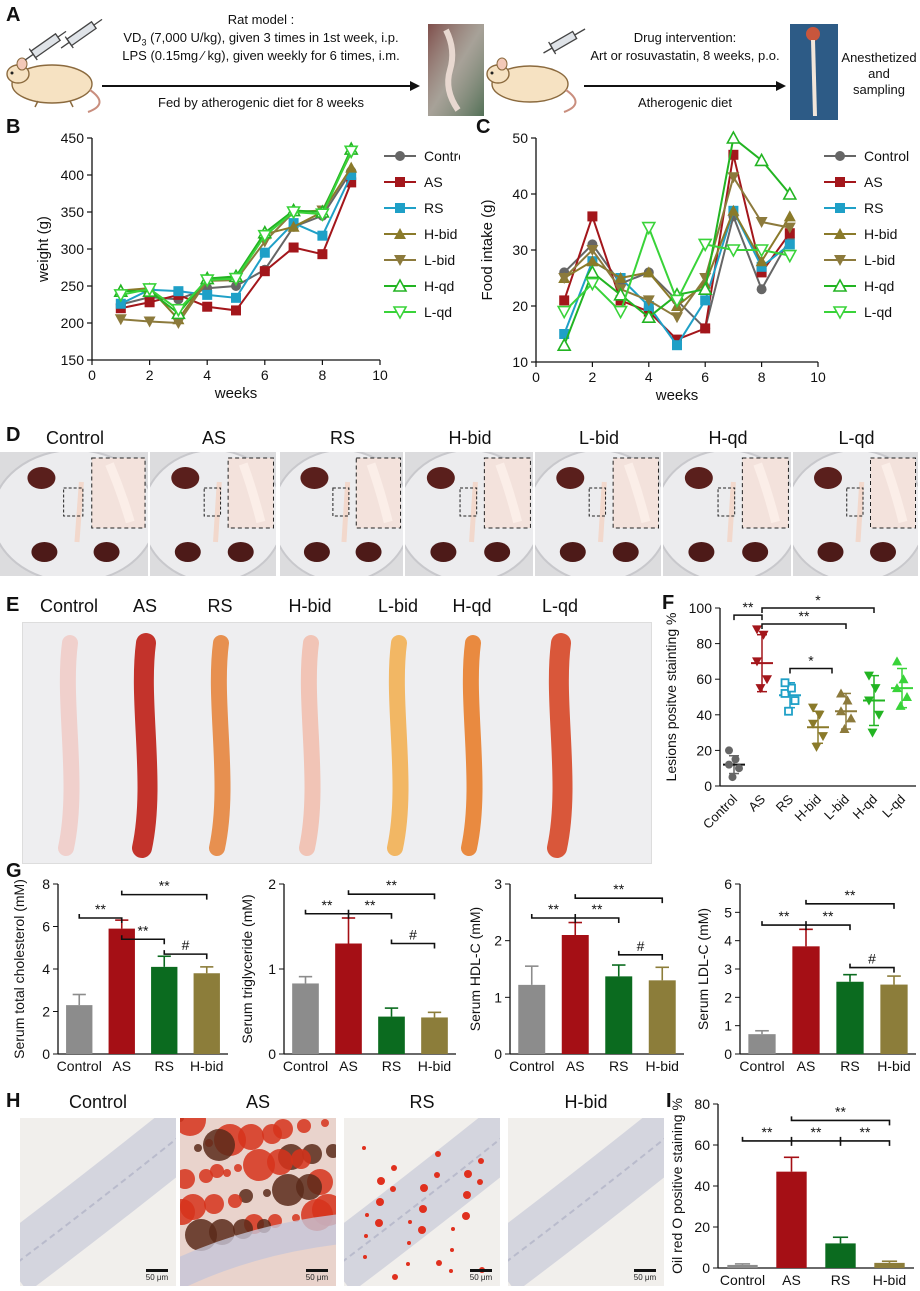 The height and width of the screenshot is (1291, 920). Describe the element at coordinates (671, 697) in the screenshot. I see `y-axis-label: Lesions positve stainting %` at that location.